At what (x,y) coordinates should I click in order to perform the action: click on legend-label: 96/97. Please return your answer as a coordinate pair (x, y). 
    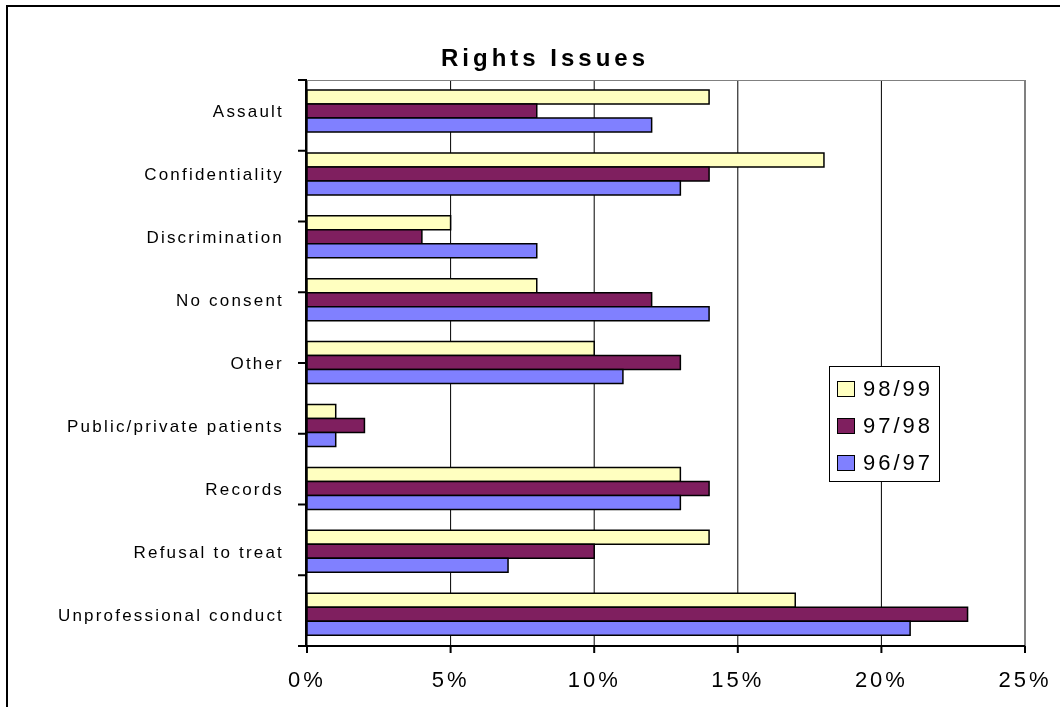
    Looking at the image, I should click on (898, 462).